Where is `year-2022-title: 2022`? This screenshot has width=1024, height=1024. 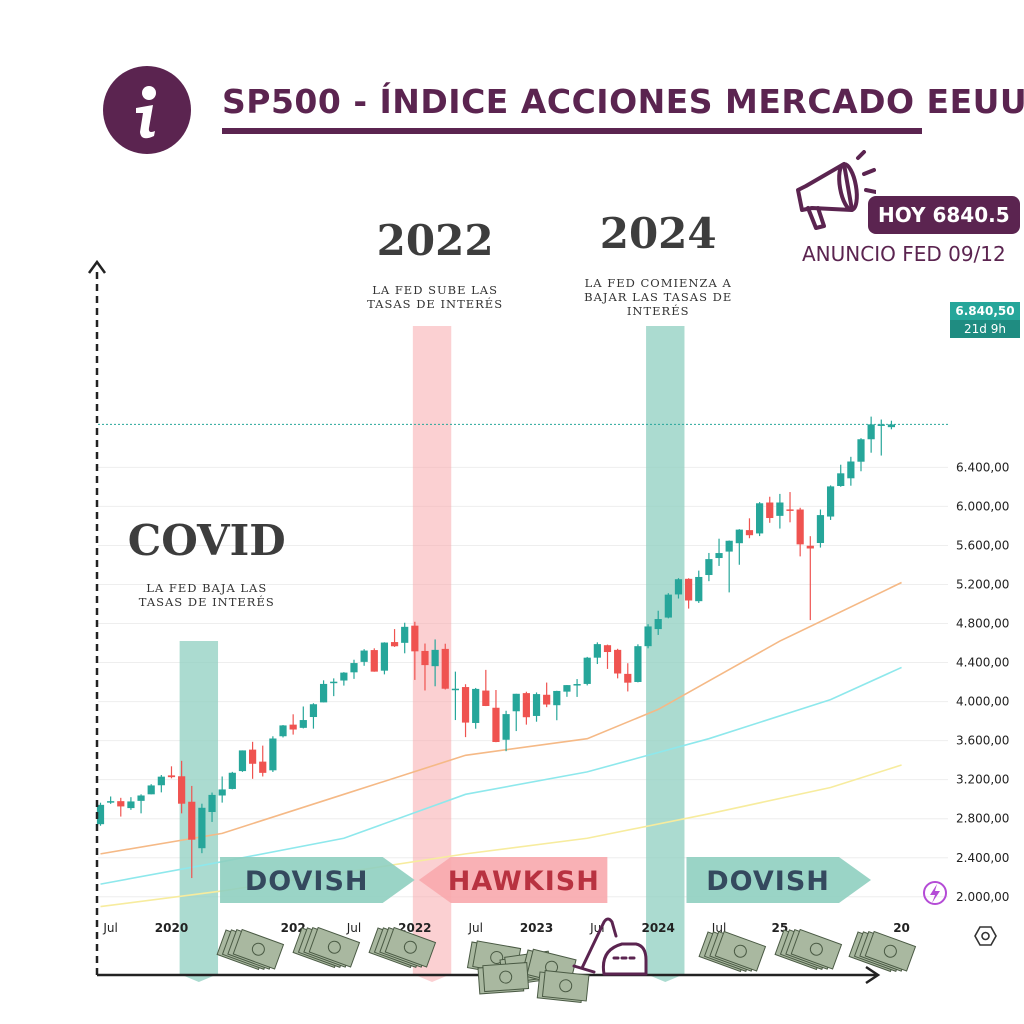
year-2022-title: 2022 is located at coordinates (435, 240).